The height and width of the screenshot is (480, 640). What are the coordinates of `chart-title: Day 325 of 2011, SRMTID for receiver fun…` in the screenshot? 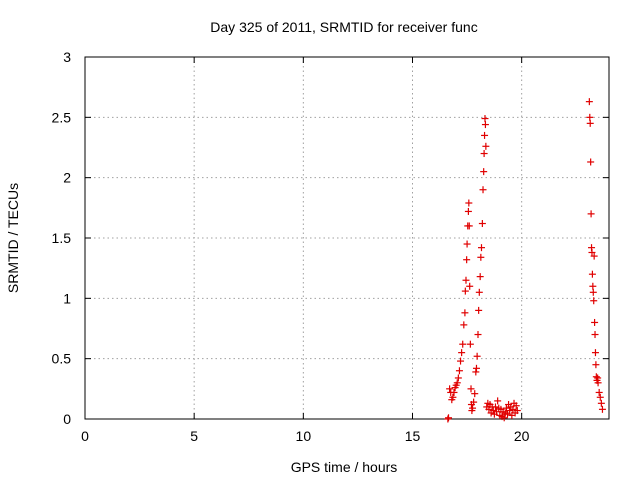 It's located at (343, 27).